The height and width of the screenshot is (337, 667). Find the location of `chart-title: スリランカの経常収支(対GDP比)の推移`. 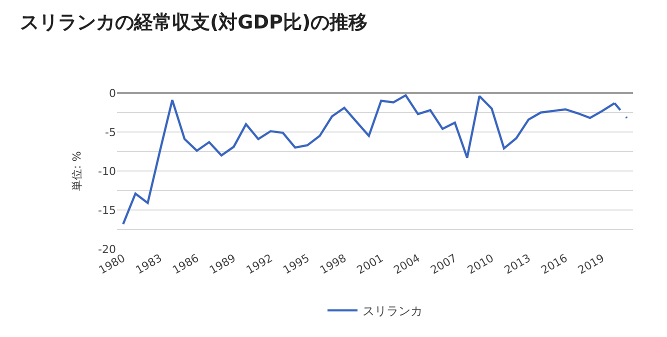

chart-title: スリランカの経常収支(対GDP比)の推移 is located at coordinates (194, 22).